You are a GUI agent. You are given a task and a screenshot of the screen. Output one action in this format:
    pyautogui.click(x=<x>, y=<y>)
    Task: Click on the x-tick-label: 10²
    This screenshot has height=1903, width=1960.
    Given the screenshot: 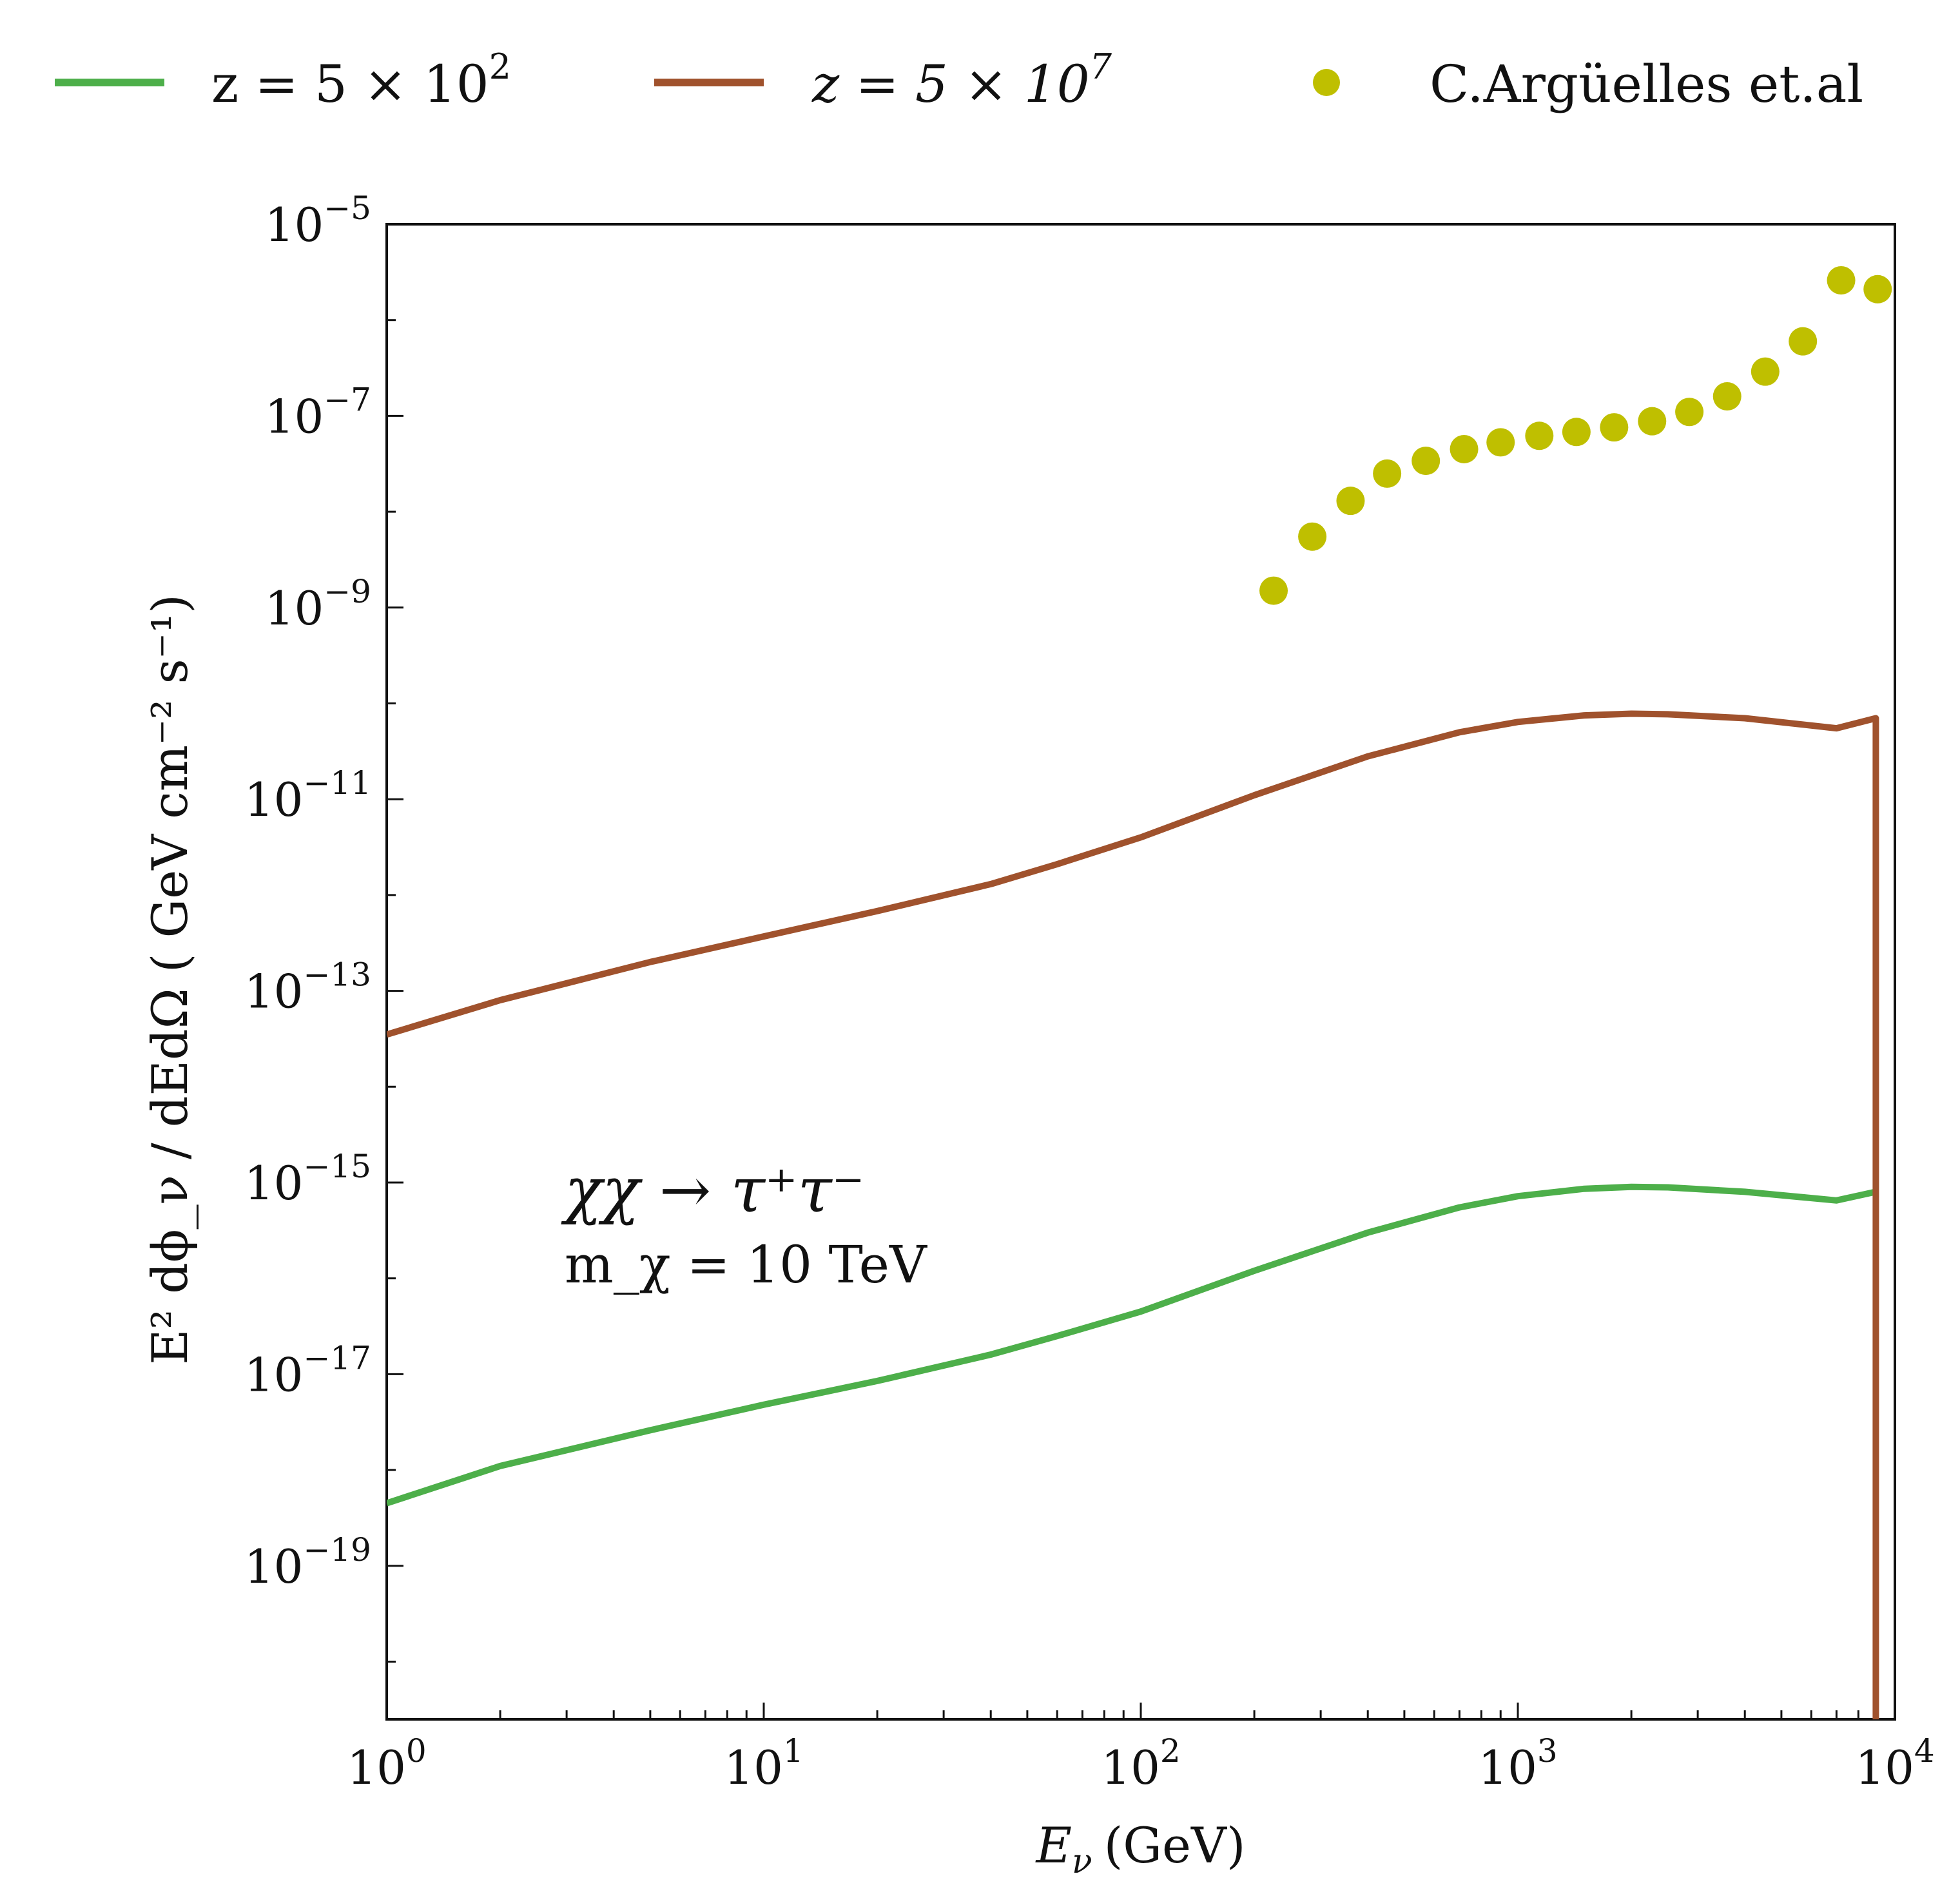 What is the action you would take?
    pyautogui.click(x=1141, y=1764)
    